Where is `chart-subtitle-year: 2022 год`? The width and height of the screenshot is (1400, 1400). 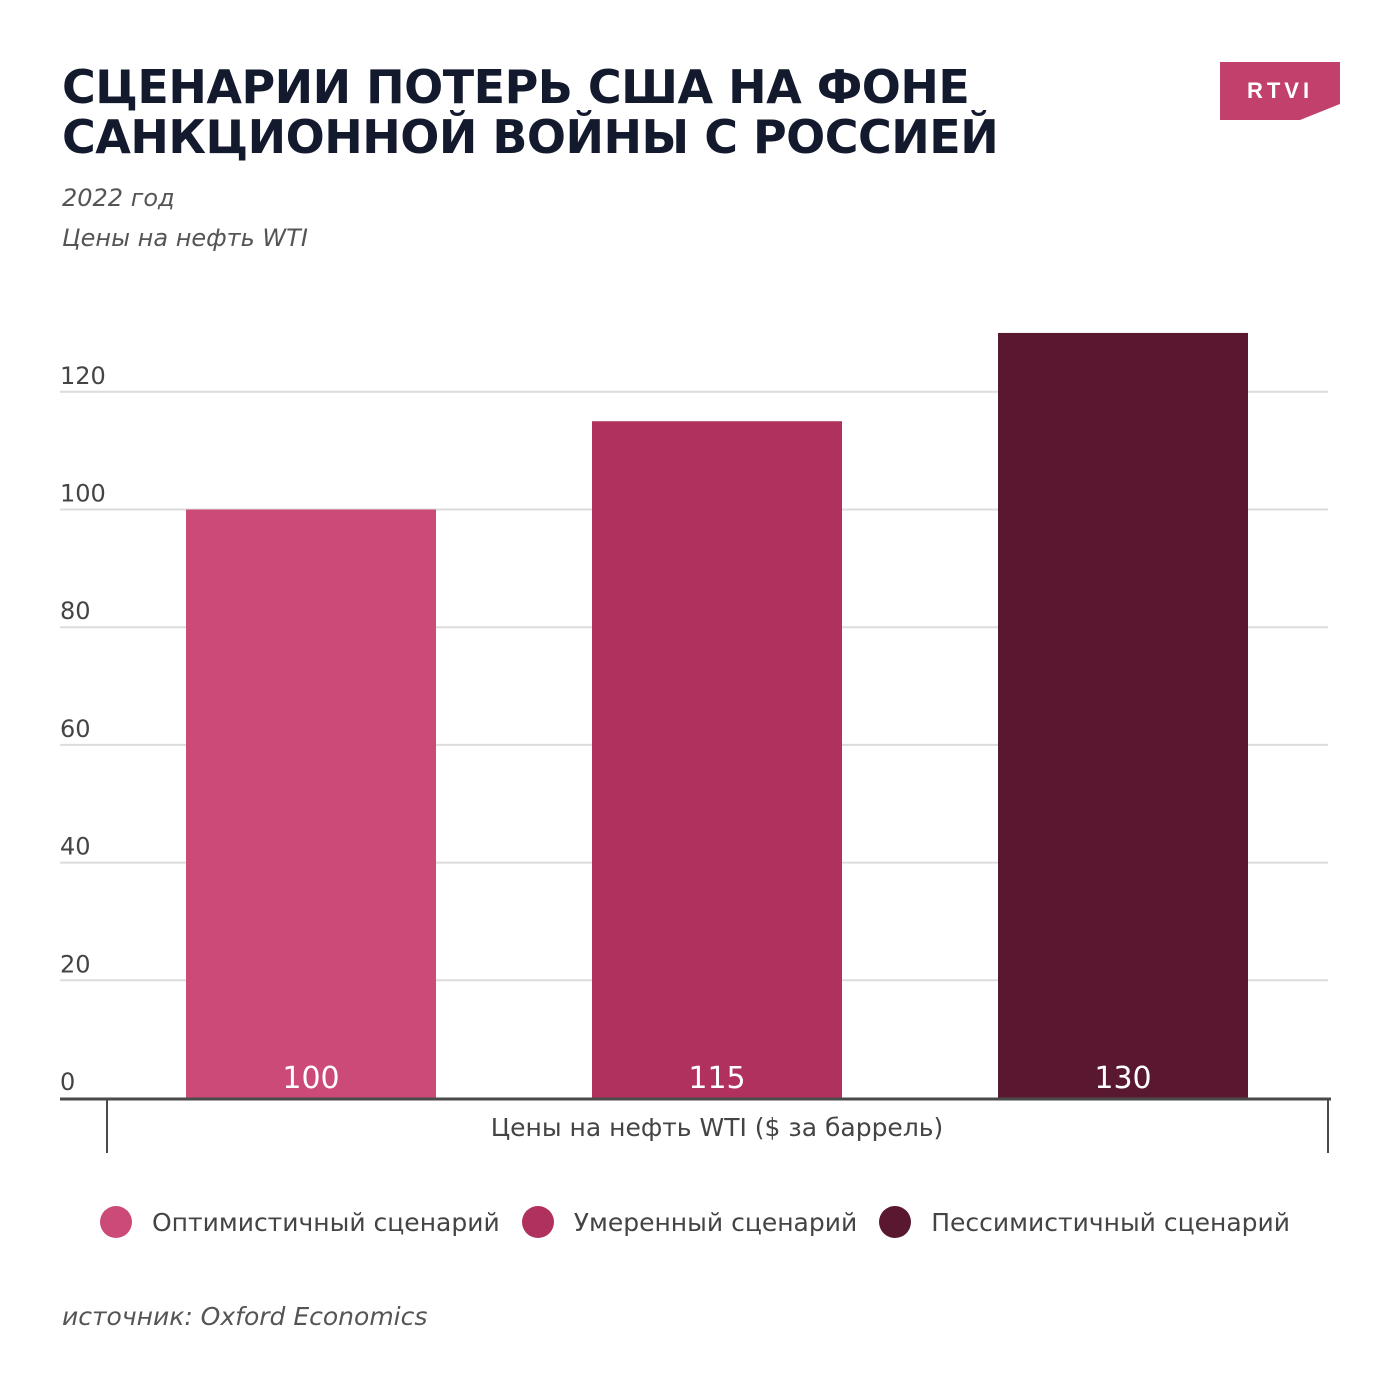
chart-subtitle-year: 2022 год is located at coordinates (118, 198).